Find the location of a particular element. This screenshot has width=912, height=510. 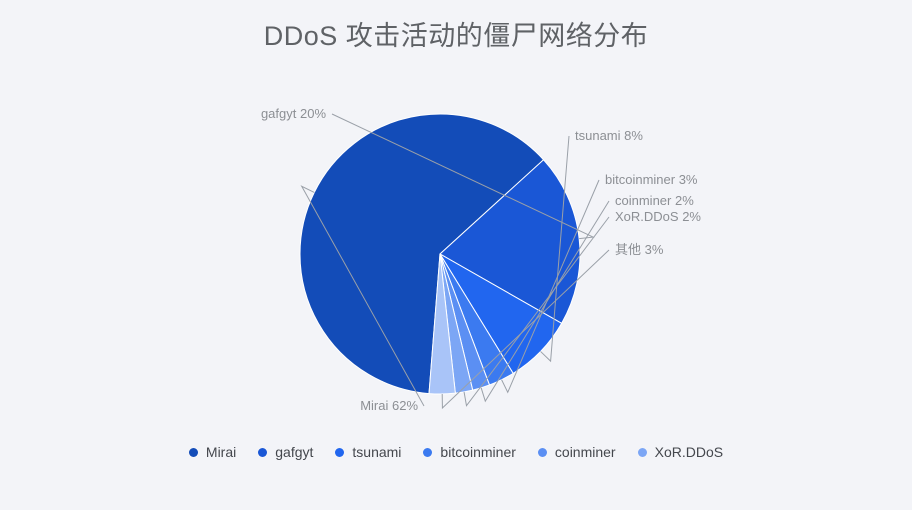

legend-item: bitcoinminer is located at coordinates (469, 452).